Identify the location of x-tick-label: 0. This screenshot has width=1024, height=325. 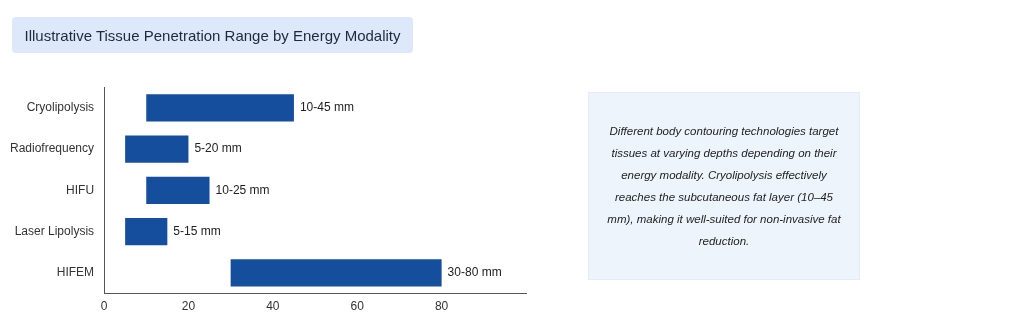
(104, 306).